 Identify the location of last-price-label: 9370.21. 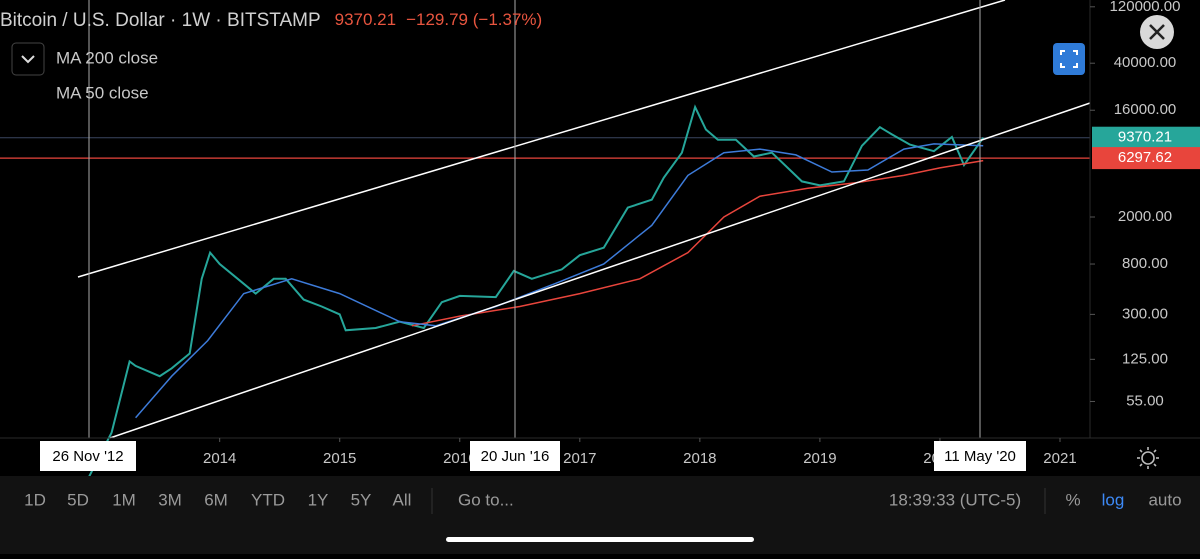
(1145, 137).